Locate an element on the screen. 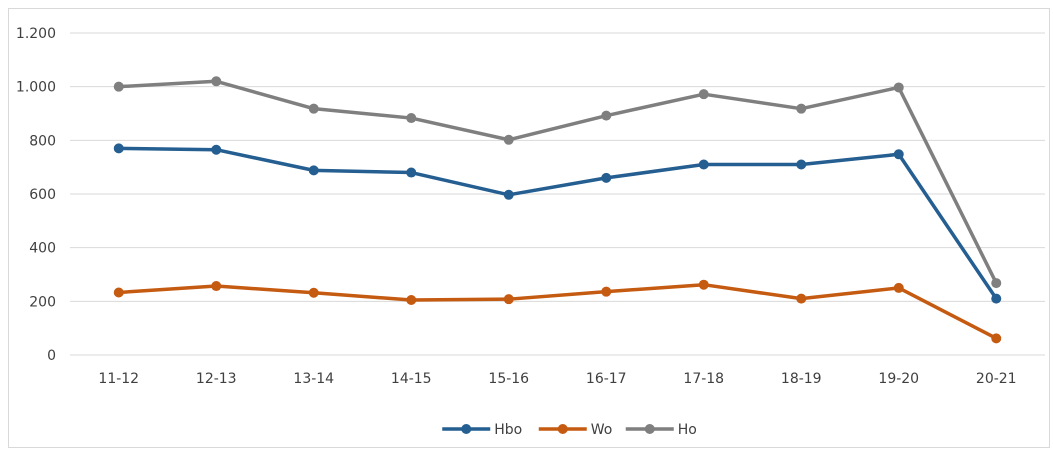 The height and width of the screenshot is (454, 1053). legend-item-hbo: Hbo is located at coordinates (482, 430).